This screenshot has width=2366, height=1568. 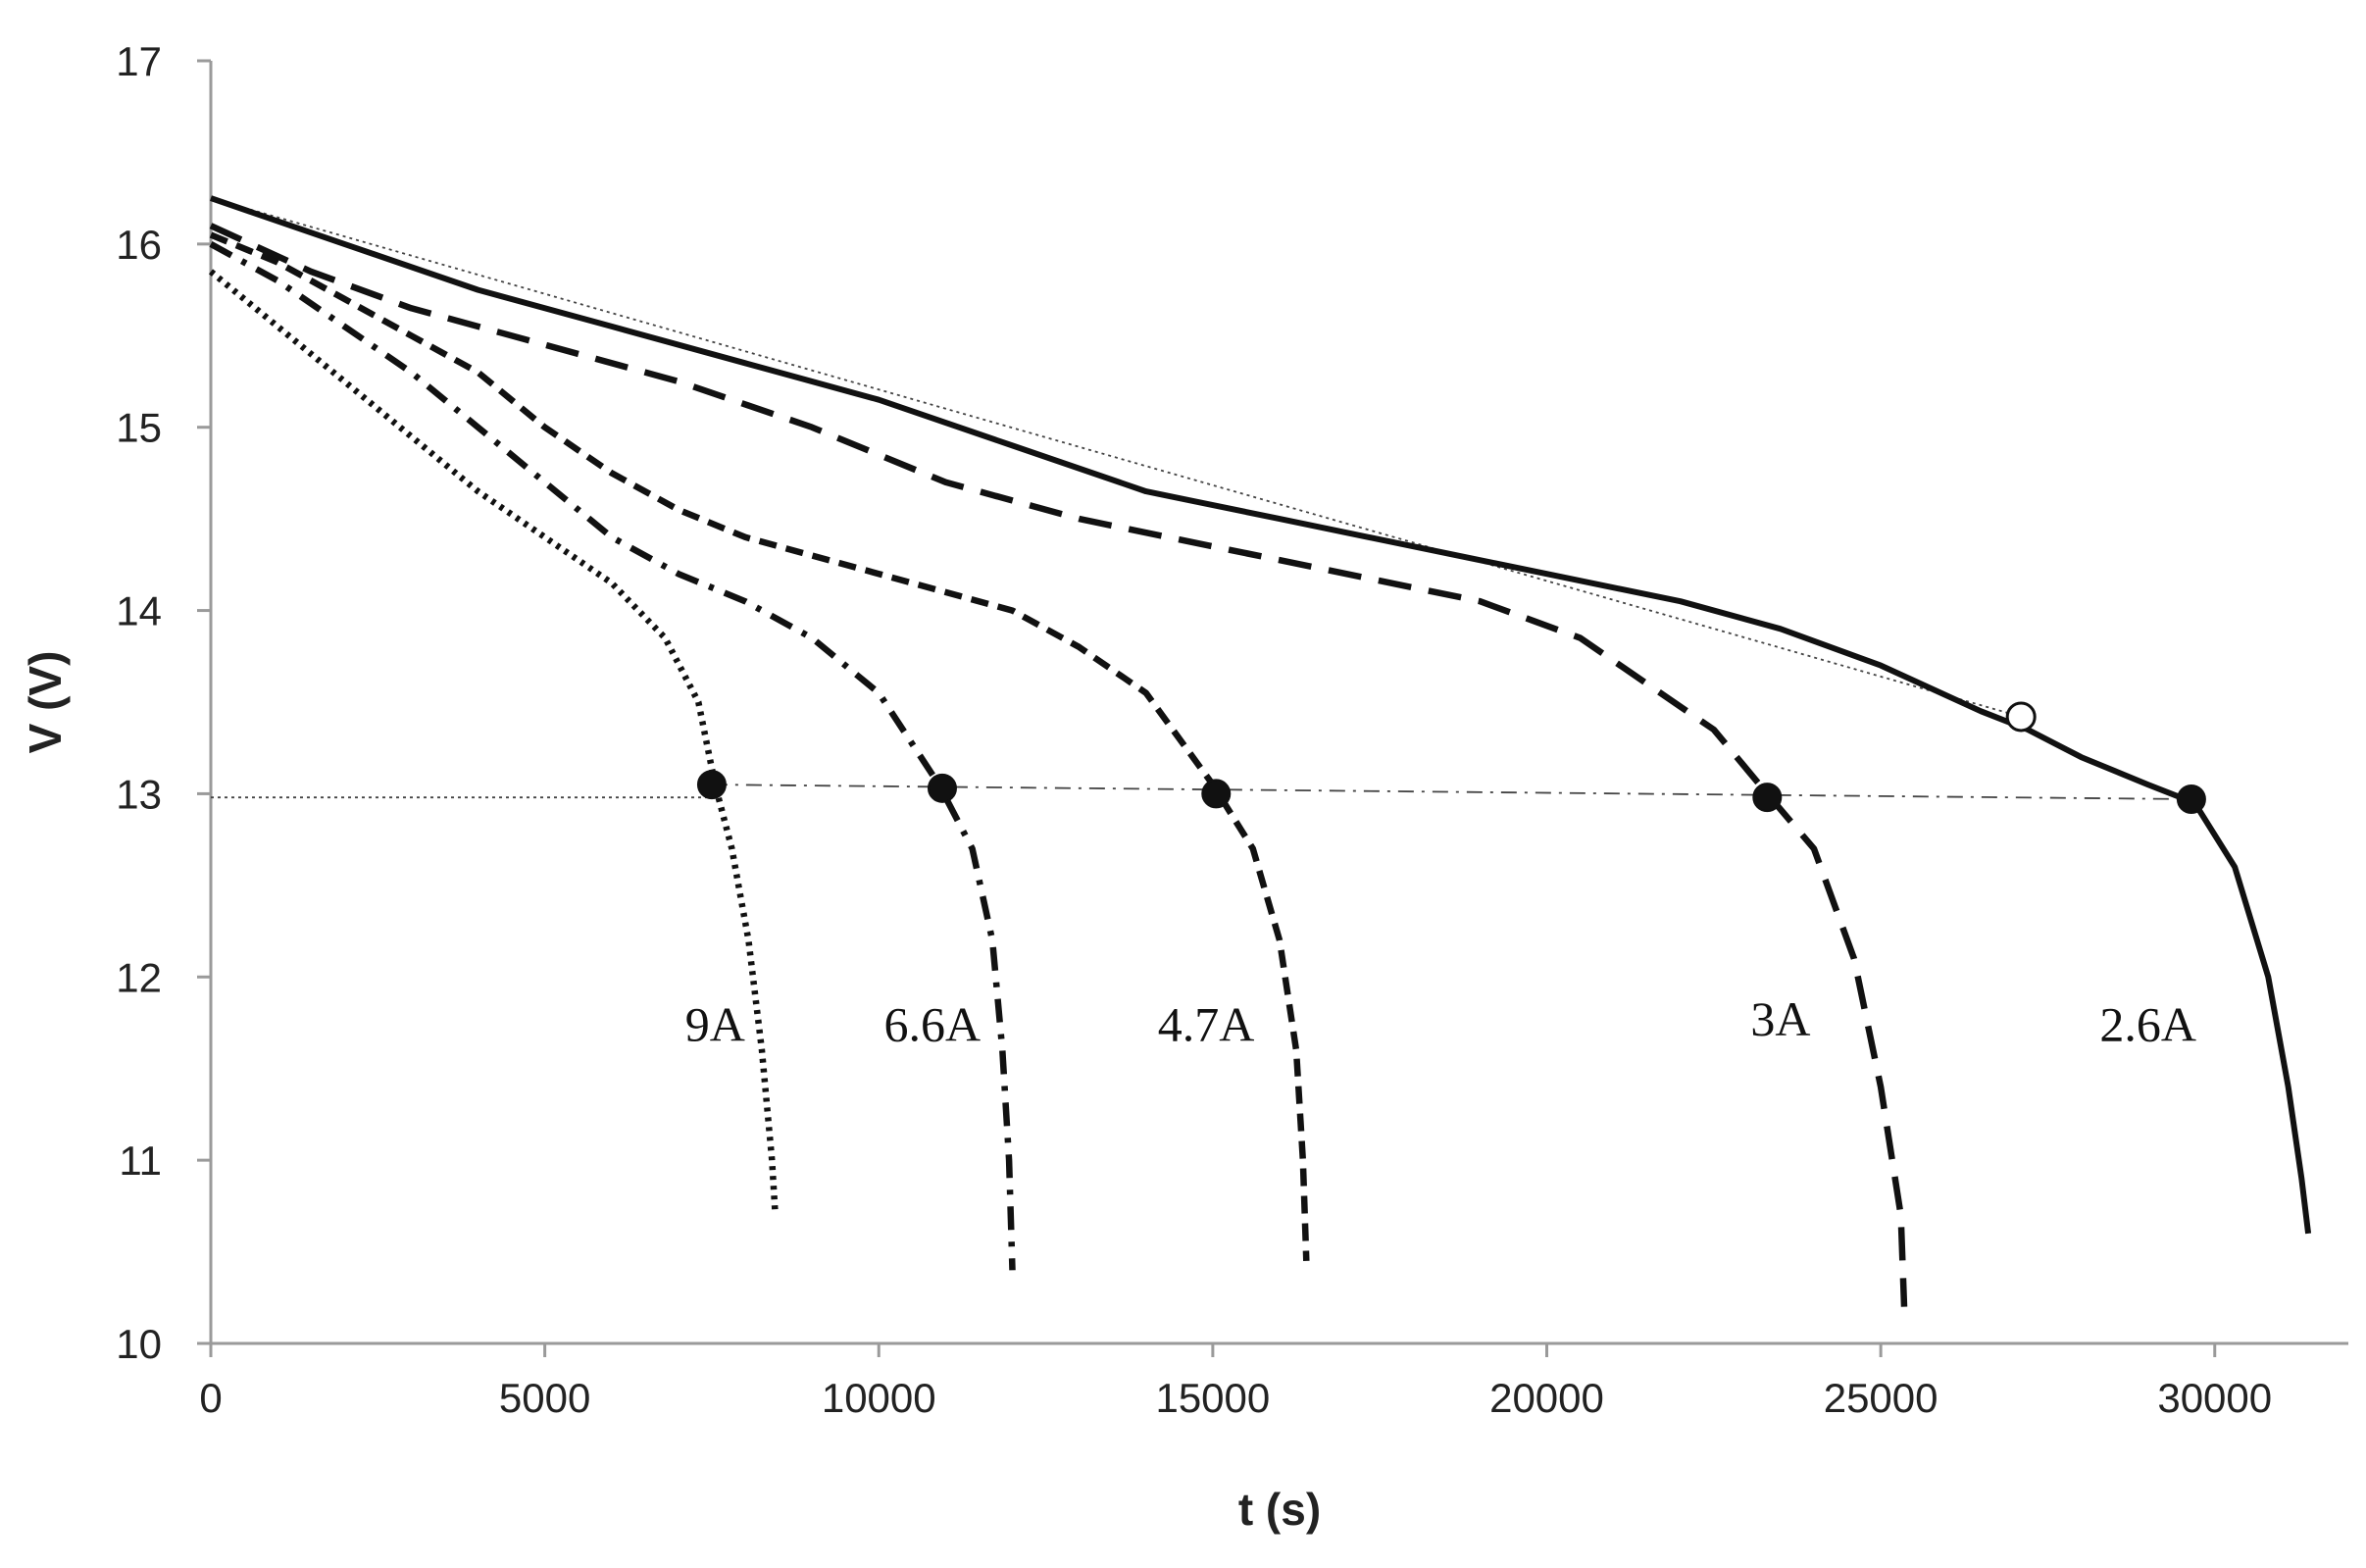 What do you see at coordinates (1440, 1021) in the screenshot?
I see `curve-labels: 9A 6.6A 4.7A 3A 2.6A` at bounding box center [1440, 1021].